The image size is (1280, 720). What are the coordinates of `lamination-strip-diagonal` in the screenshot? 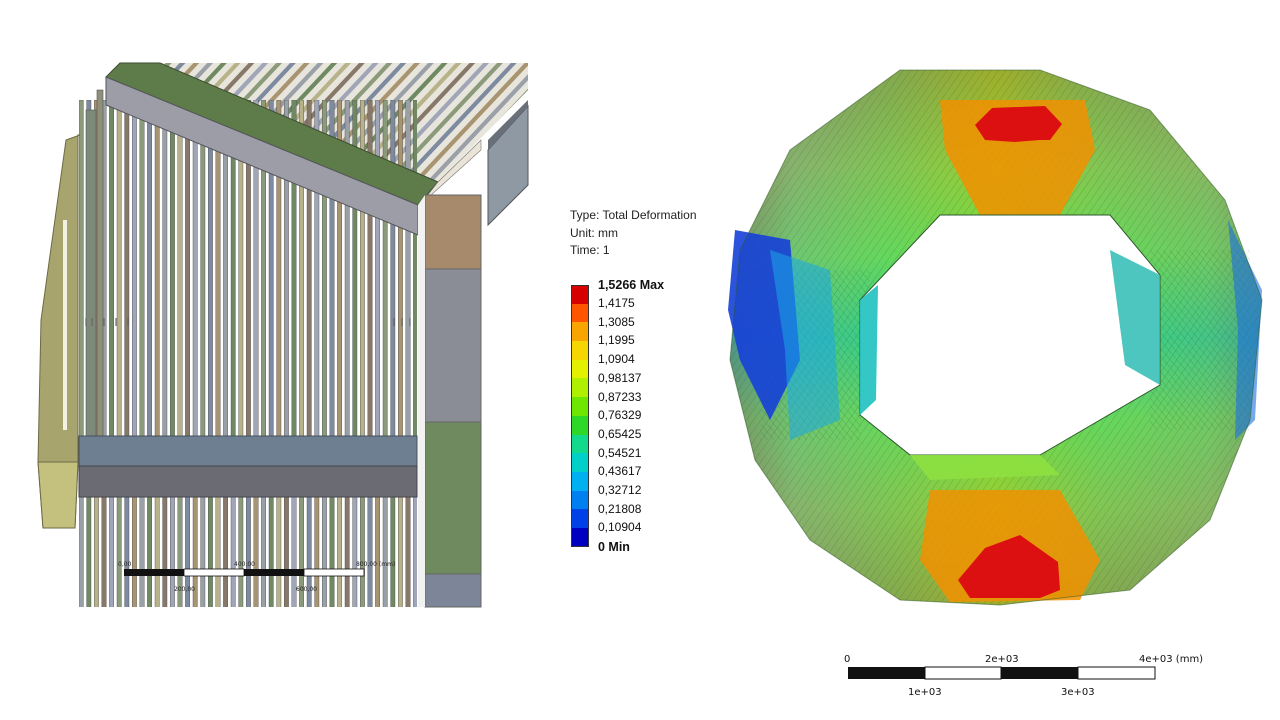 It's located at (190, 129).